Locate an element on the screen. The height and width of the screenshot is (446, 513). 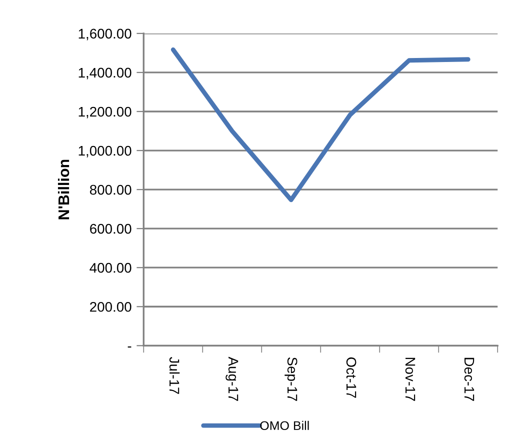
y-tick-label: 400.00 is located at coordinates (111, 267).